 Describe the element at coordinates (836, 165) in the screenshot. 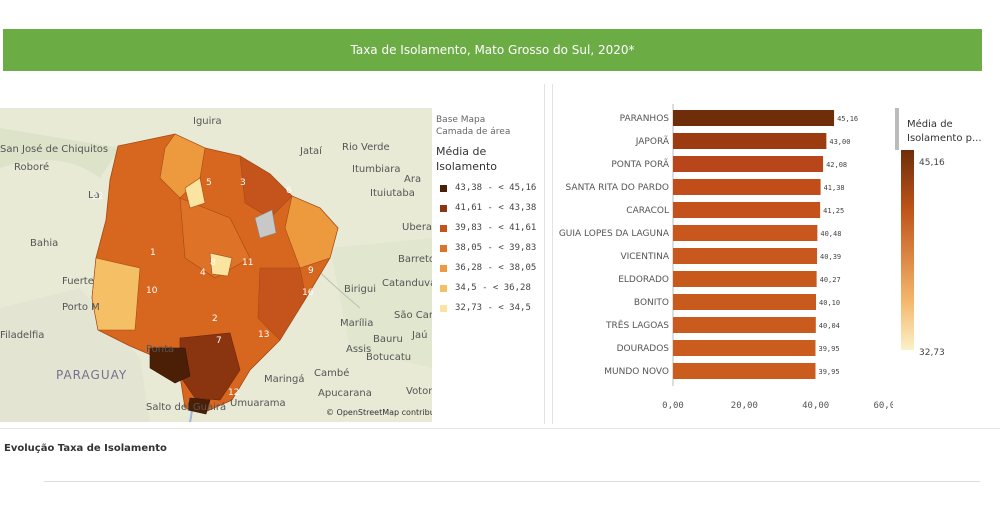

I see `bar-value-label: 42,08` at that location.